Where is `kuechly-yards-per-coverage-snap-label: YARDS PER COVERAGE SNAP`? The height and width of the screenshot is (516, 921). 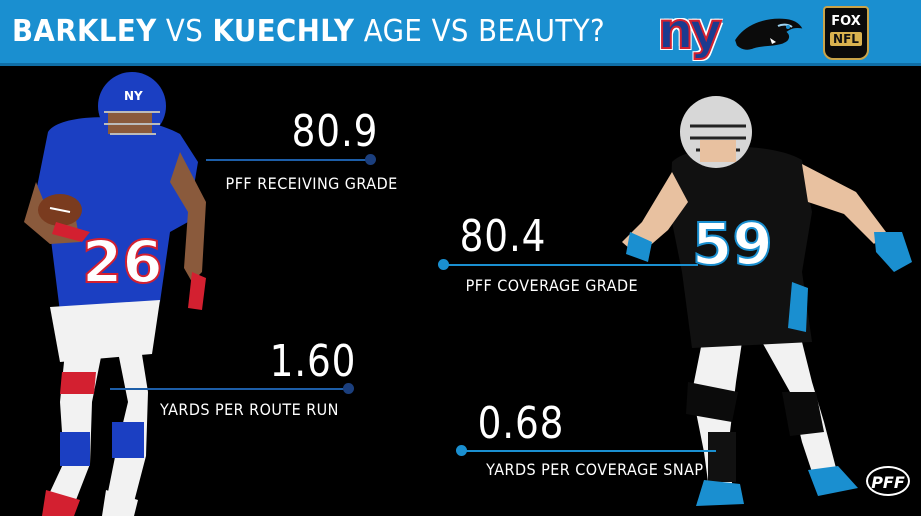 kuechly-yards-per-coverage-snap-label: YARDS PER COVERAGE SNAP is located at coordinates (595, 469).